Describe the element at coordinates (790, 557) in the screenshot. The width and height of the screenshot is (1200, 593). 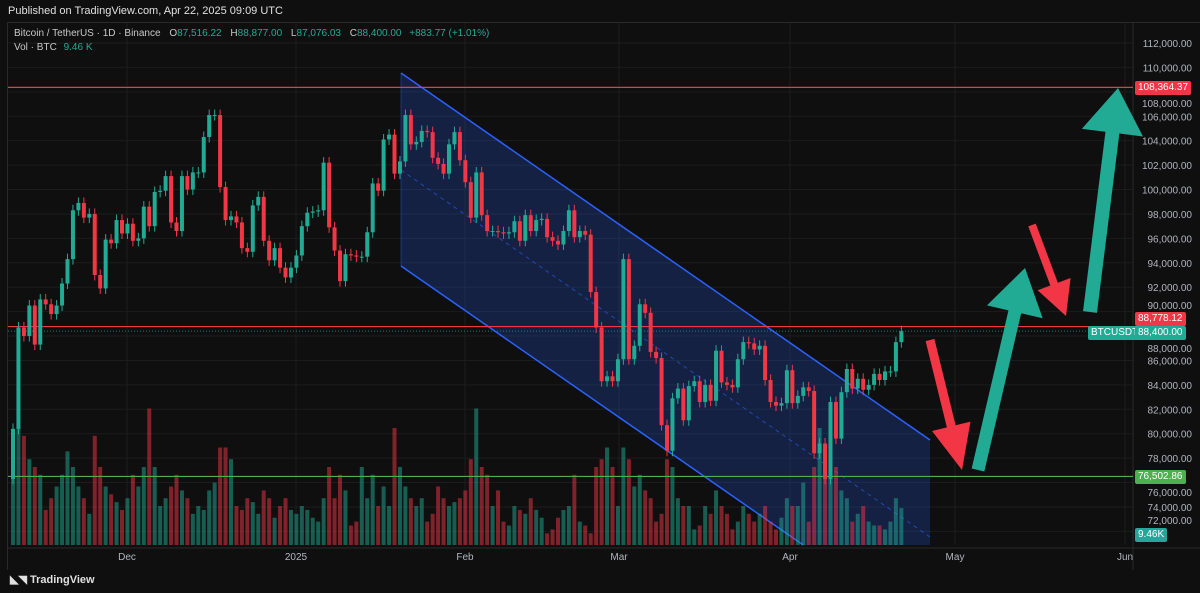
I see `x-tick-label: Apr` at that location.